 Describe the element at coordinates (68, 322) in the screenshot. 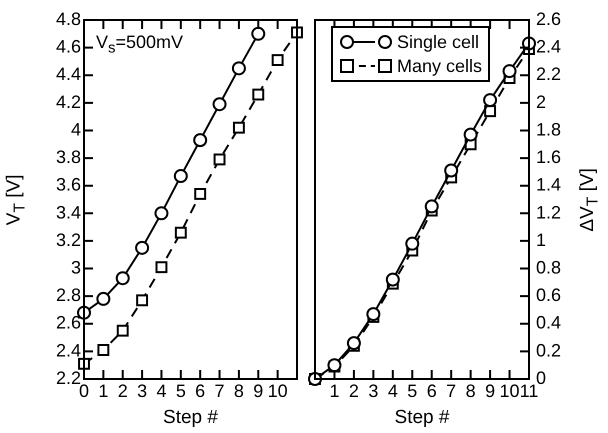

I see `y-tick-label: 2.6` at that location.